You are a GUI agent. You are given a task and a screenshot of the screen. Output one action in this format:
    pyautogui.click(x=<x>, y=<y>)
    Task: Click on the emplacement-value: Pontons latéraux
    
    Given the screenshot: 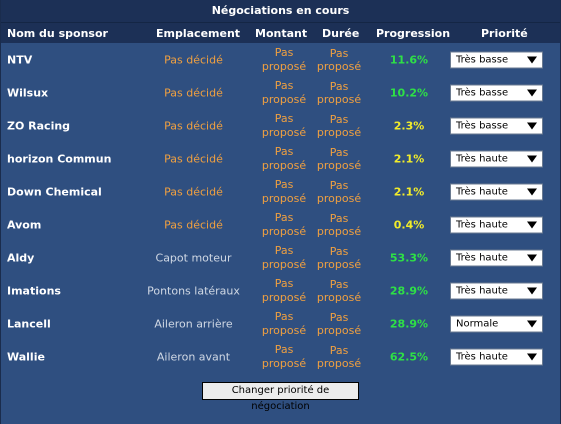 What is the action you would take?
    pyautogui.click(x=193, y=290)
    